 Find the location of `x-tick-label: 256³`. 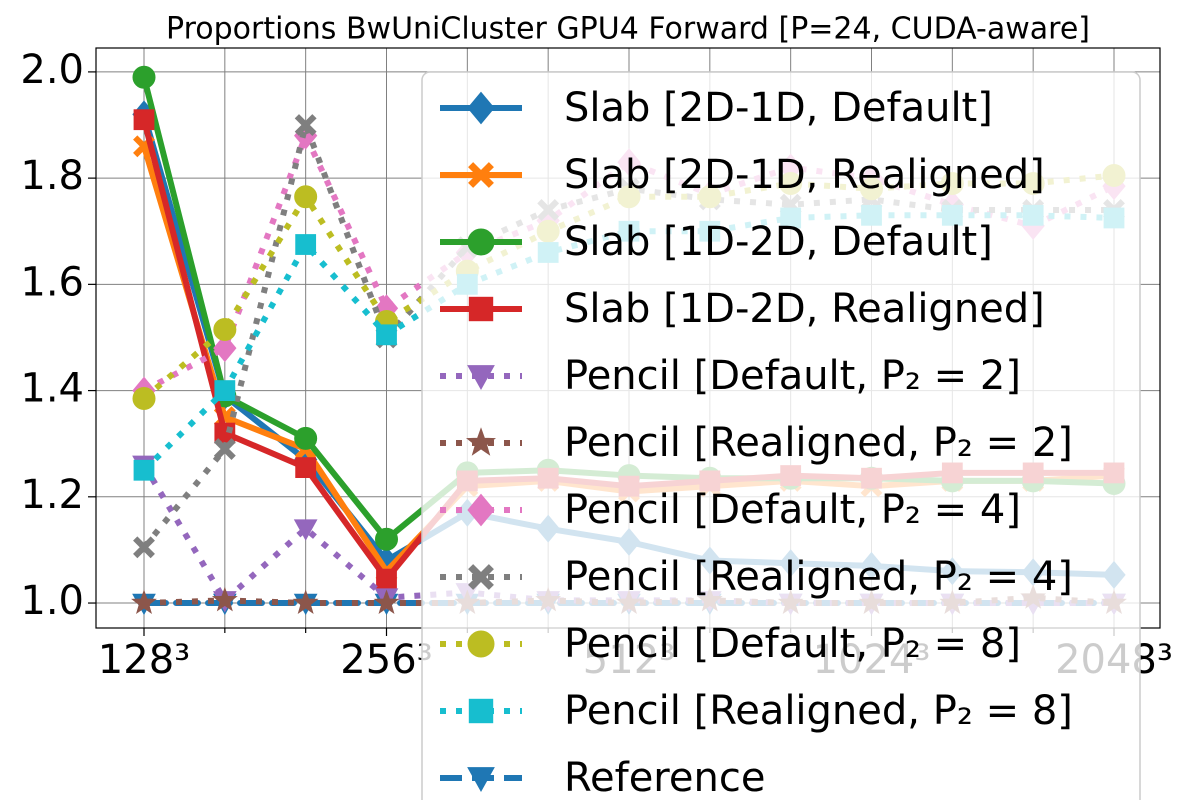

x-tick-label: 256³ is located at coordinates (386, 660).